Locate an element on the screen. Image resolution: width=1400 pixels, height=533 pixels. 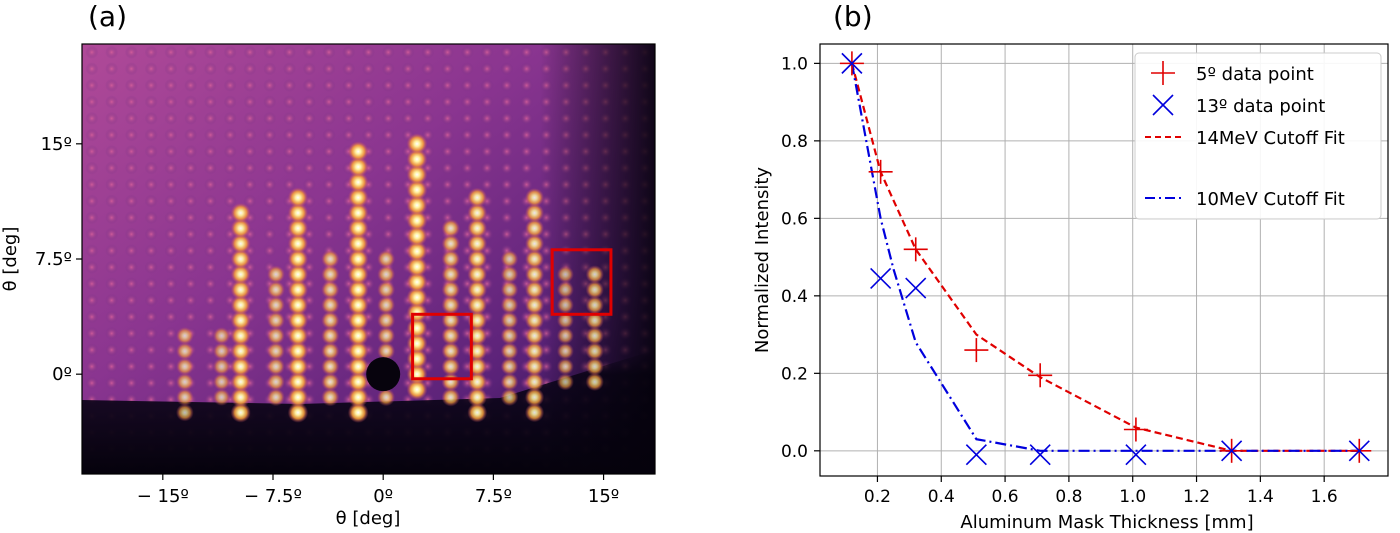
heatmap-x-tick-label: − 15º is located at coordinates (163, 496).